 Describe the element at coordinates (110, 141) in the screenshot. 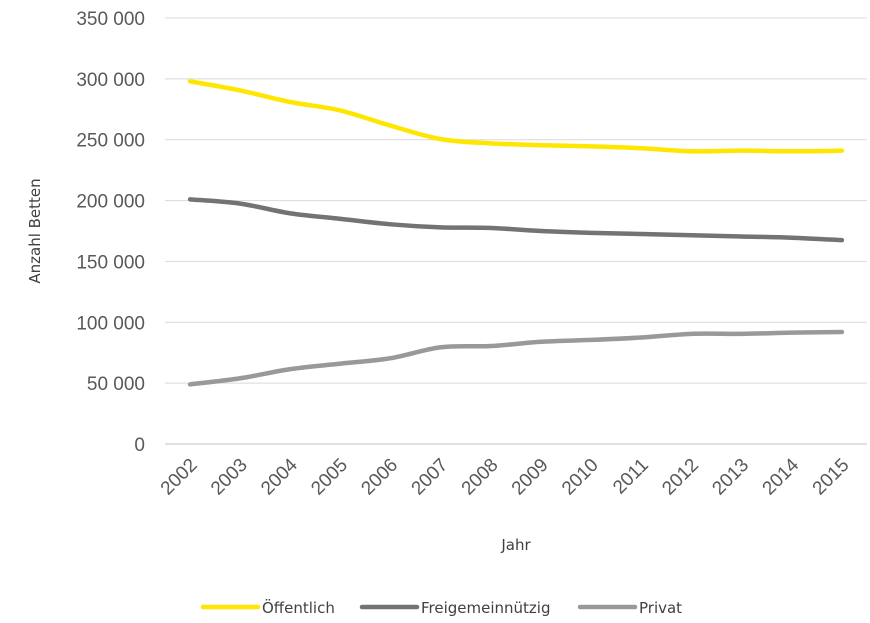

I see `y-tick-label: 250 000` at that location.